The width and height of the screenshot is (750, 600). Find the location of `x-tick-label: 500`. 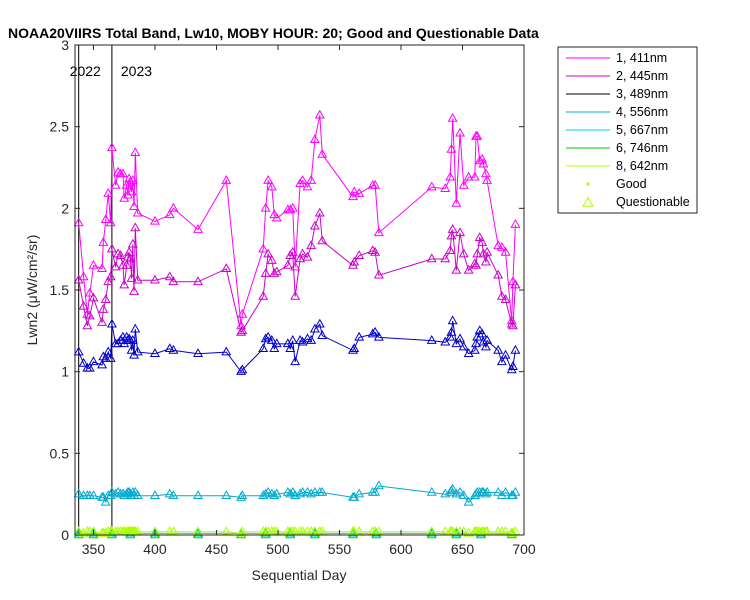

x-tick-label: 500 is located at coordinates (278, 549).